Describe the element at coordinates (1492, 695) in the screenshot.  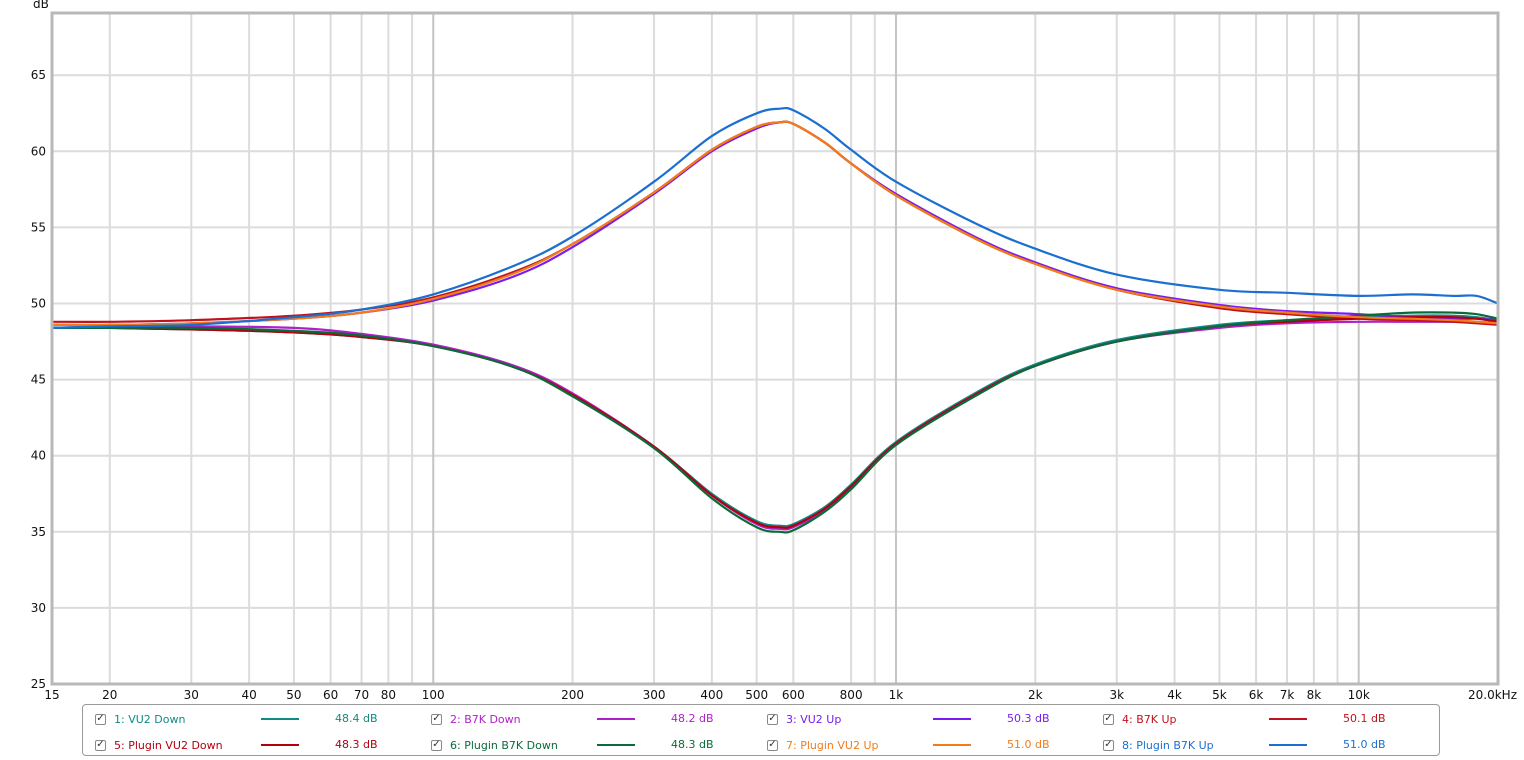
I see `x-tick-label: 20.0kHz` at that location.